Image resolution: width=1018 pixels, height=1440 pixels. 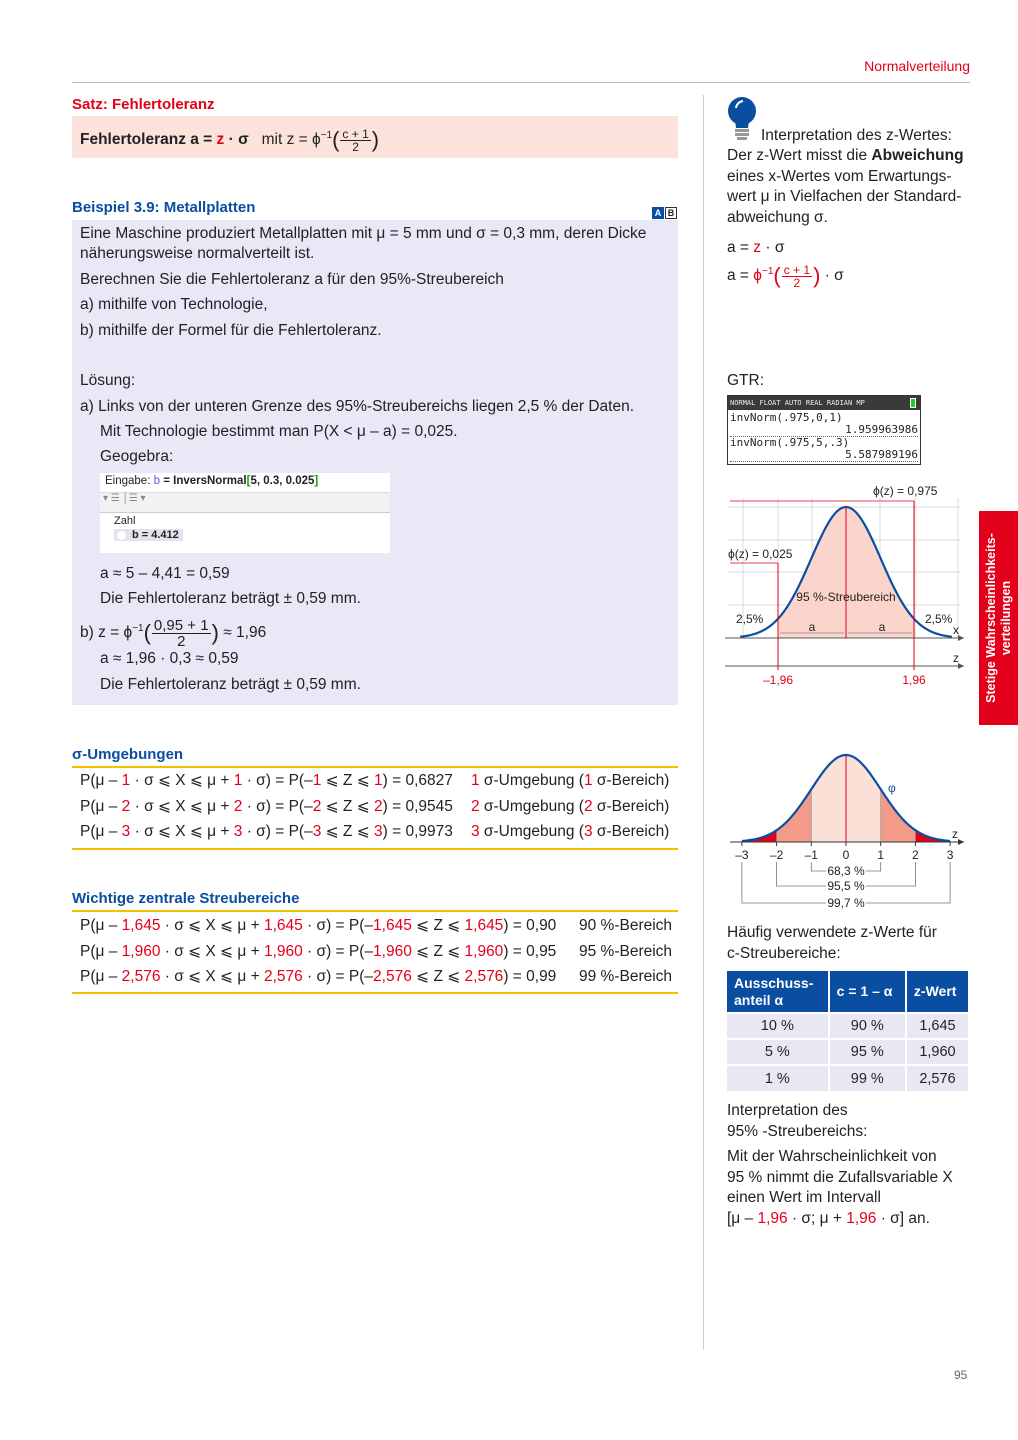 What do you see at coordinates (742, 855) in the screenshot?
I see `tick-label: –3` at bounding box center [742, 855].